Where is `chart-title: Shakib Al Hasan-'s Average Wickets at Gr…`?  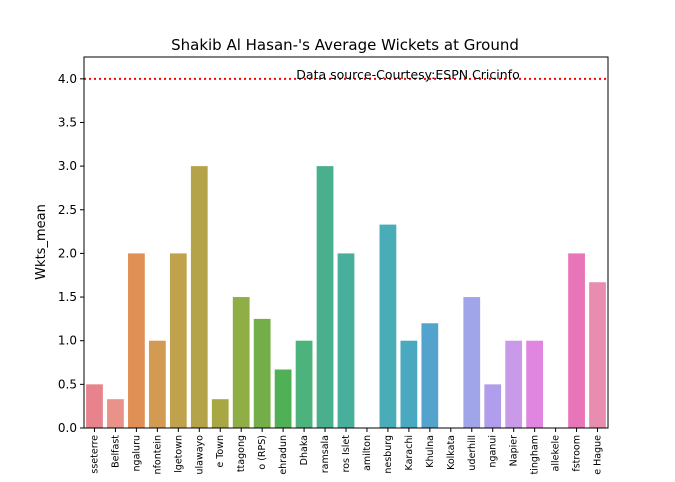
chart-title: Shakib Al Hasan-'s Average Wickets at Gr… is located at coordinates (345, 45).